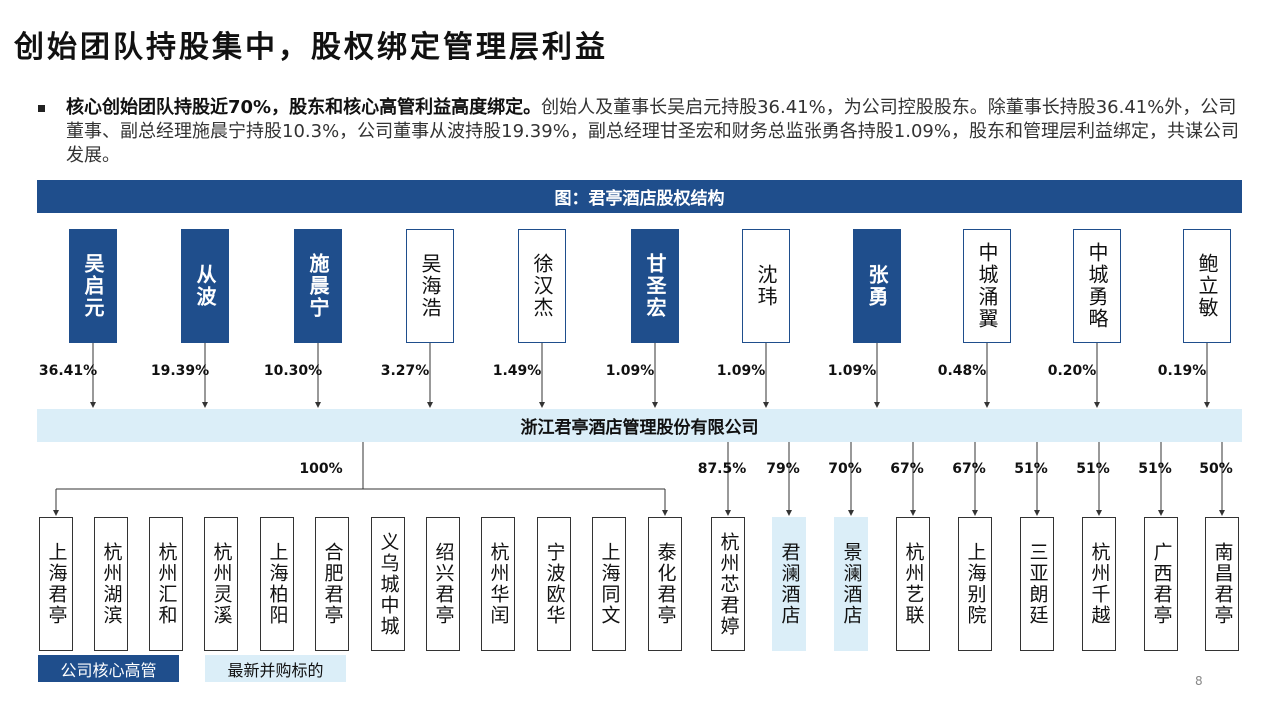  What do you see at coordinates (1222, 584) in the screenshot?
I see `subsidiary-box: 南昌君亭` at bounding box center [1222, 584].